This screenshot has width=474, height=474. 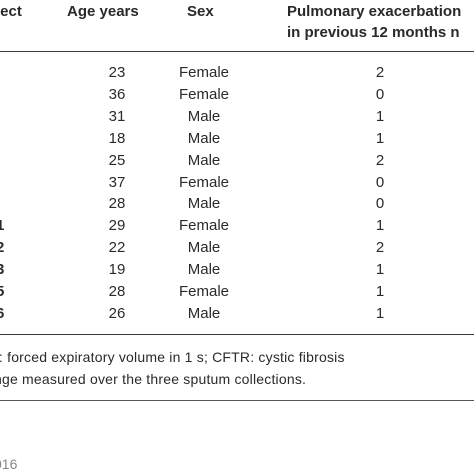 I want to click on age-cell: 23, so click(x=117, y=72).